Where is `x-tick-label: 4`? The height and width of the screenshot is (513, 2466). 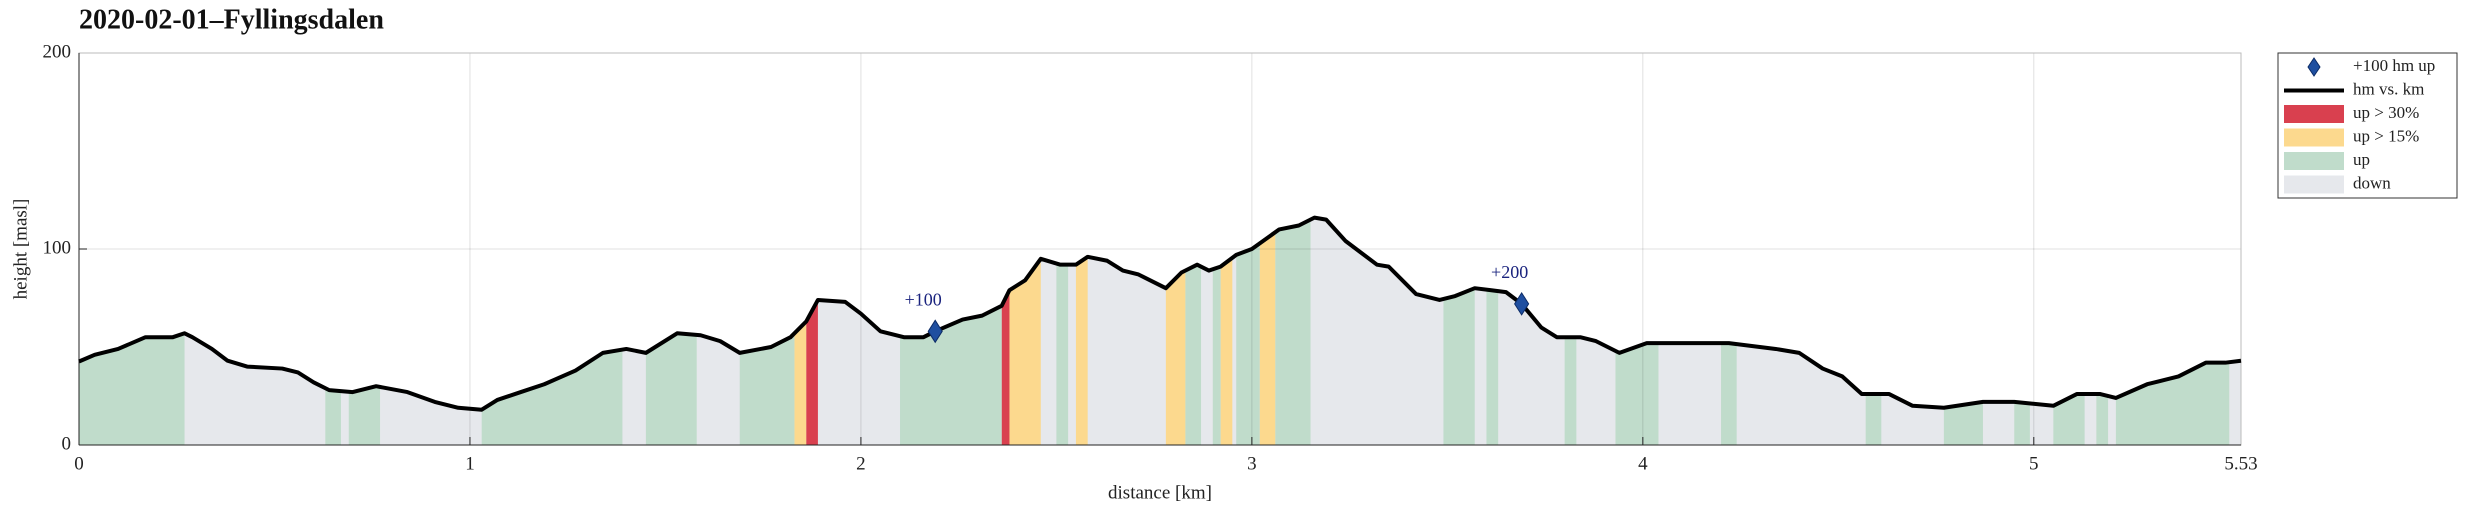 x-tick-label: 4 is located at coordinates (1643, 463).